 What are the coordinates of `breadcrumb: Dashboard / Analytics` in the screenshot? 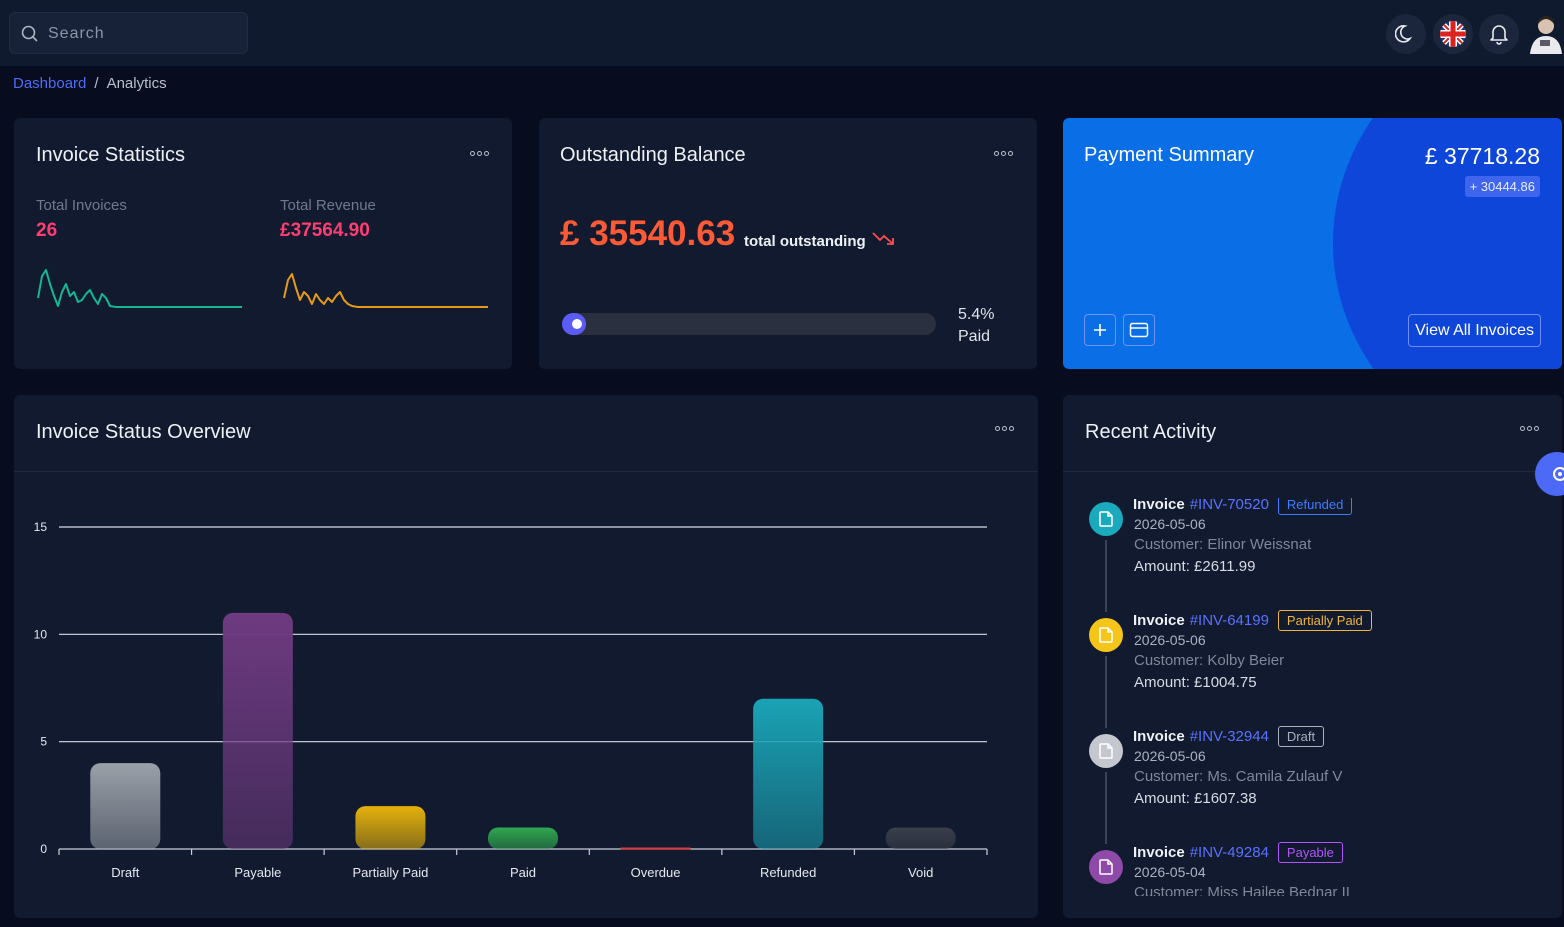 It's located at (90, 83).